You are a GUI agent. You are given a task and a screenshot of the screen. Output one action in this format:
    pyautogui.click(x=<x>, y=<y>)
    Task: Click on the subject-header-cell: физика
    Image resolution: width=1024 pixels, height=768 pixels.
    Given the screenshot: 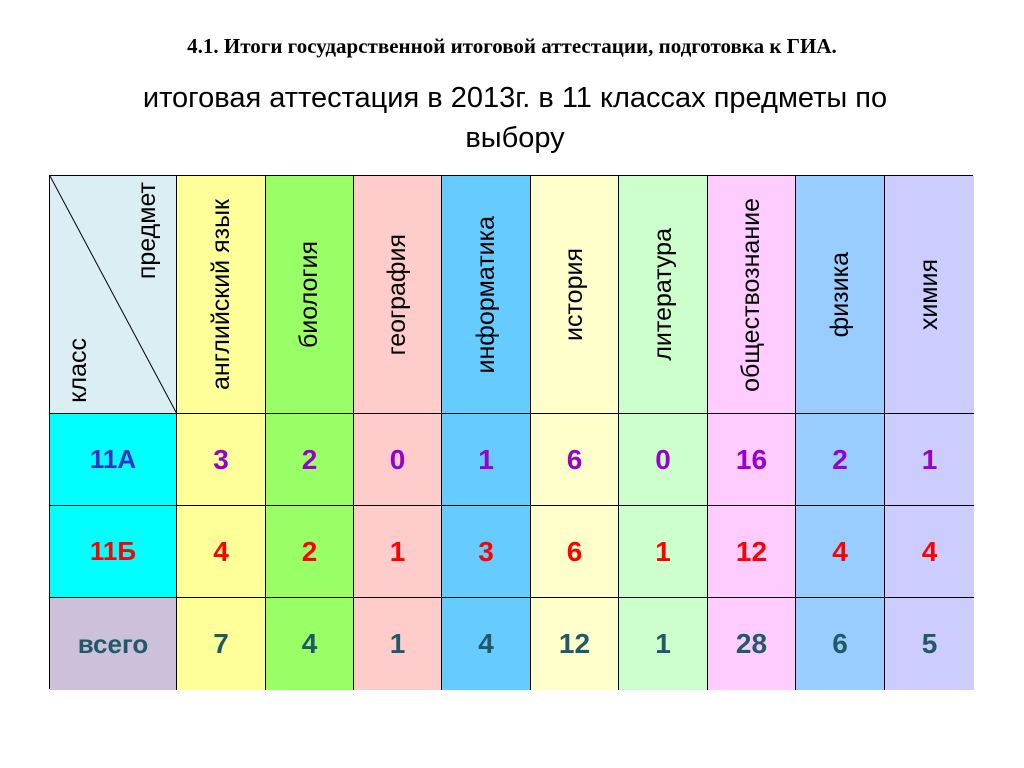 What is the action you would take?
    pyautogui.click(x=840, y=295)
    